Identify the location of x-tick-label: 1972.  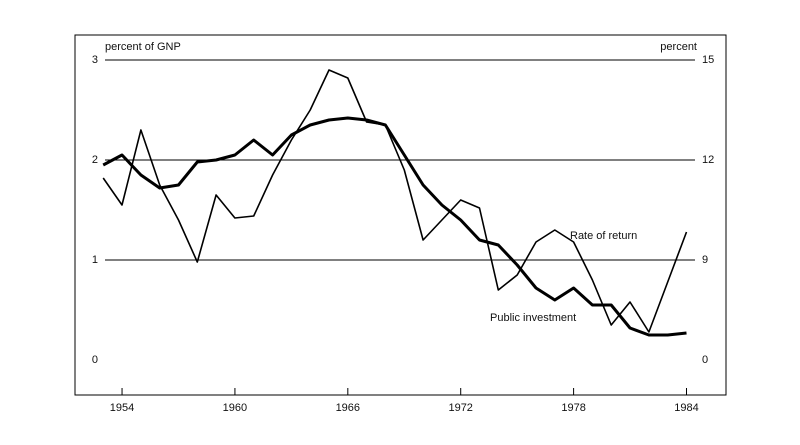
(460, 408).